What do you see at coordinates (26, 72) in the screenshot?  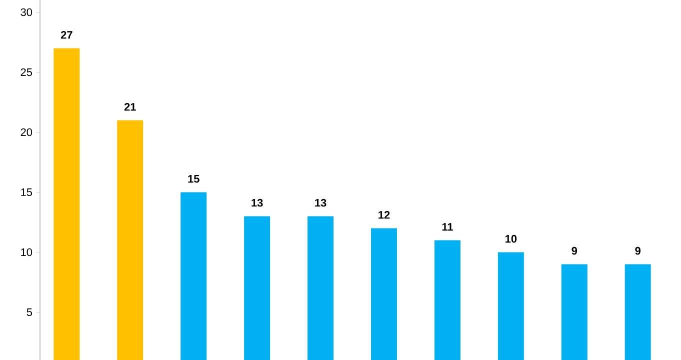 I see `y-tick-label: 25` at bounding box center [26, 72].